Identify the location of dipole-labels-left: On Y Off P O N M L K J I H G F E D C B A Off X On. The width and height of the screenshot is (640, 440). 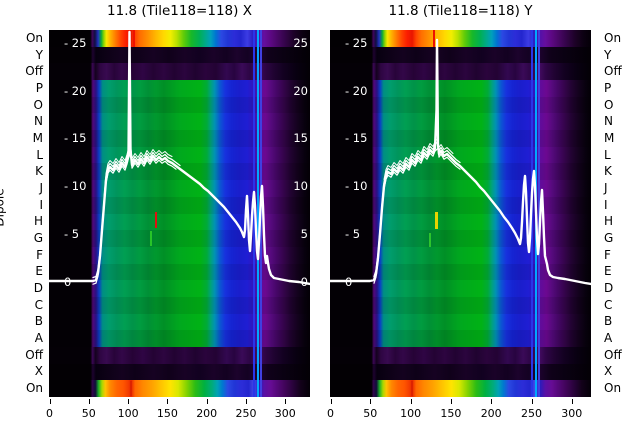
(21, 213).